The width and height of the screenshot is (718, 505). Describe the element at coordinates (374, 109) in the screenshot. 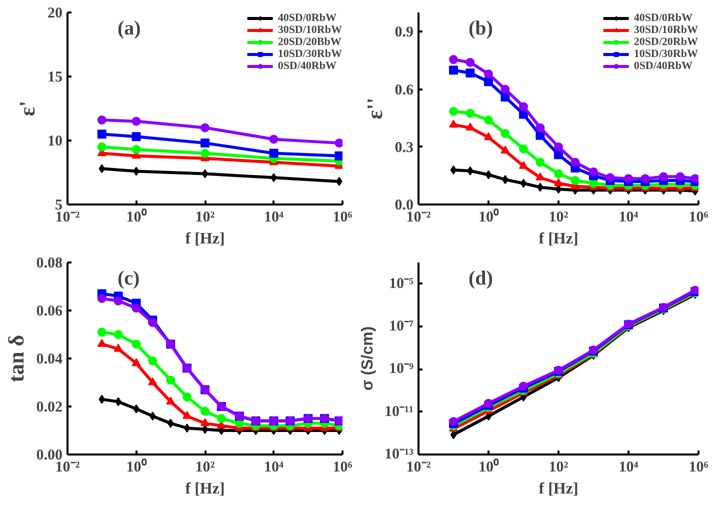

I see `y-axis-title: ε''` at that location.